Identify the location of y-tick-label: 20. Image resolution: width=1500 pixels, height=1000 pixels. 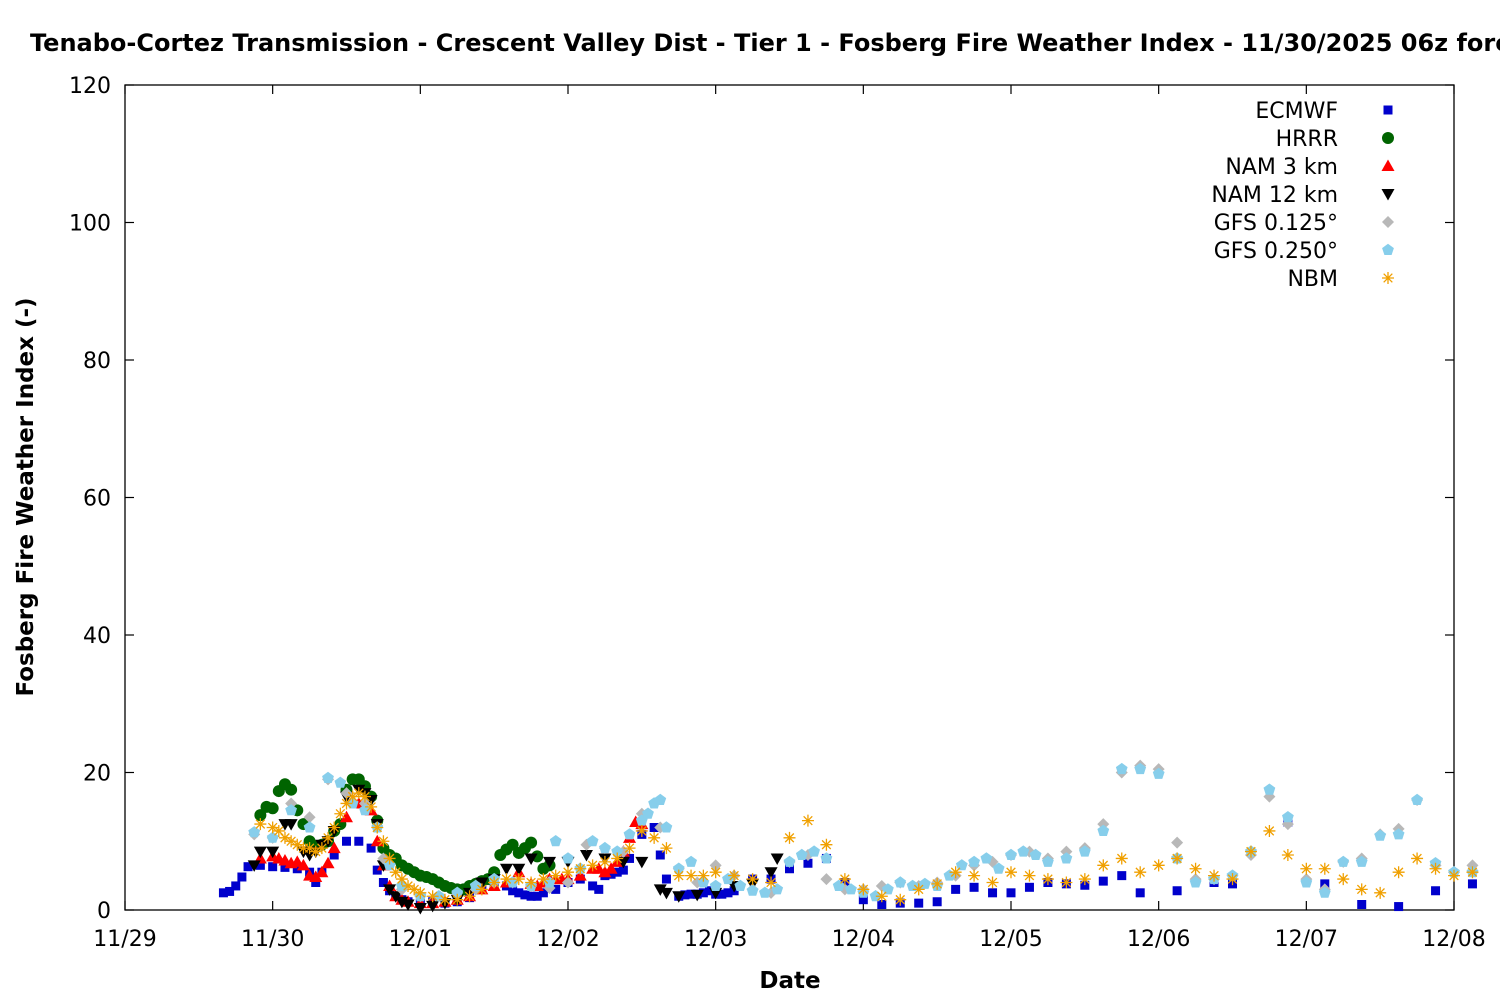
(97, 774).